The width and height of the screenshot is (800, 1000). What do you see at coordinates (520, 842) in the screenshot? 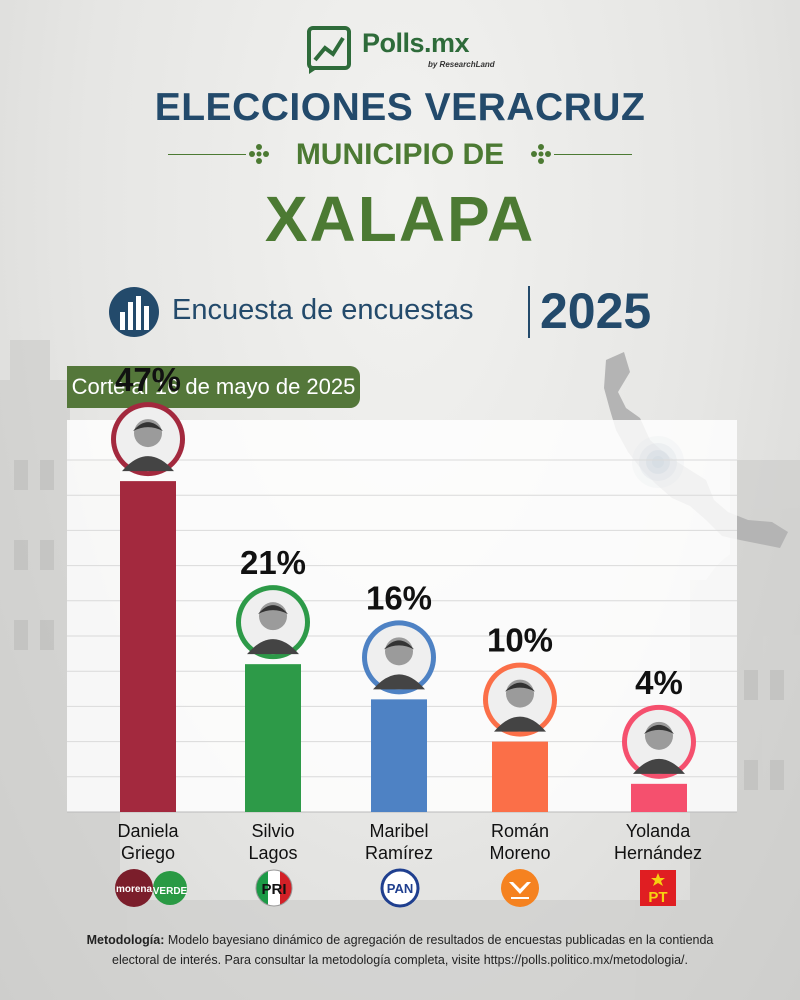
I see `candidate-name: Román Moreno` at bounding box center [520, 842].